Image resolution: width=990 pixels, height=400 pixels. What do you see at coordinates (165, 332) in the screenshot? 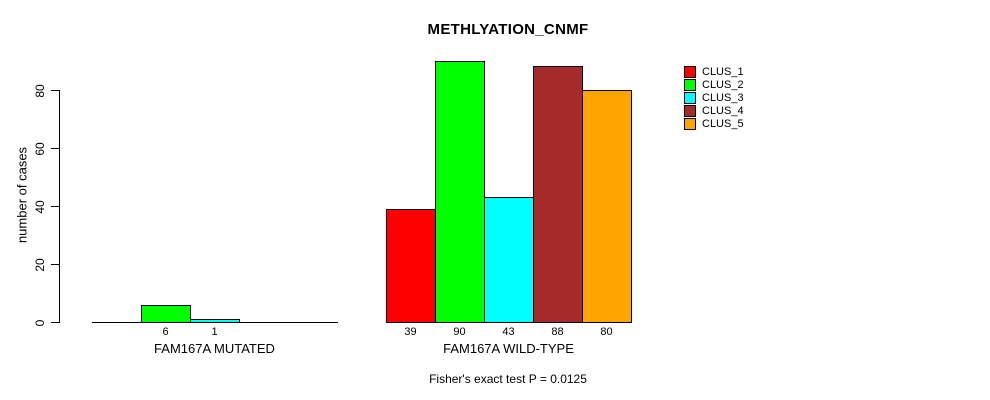
I see `bar-value-label: 6` at bounding box center [165, 332].